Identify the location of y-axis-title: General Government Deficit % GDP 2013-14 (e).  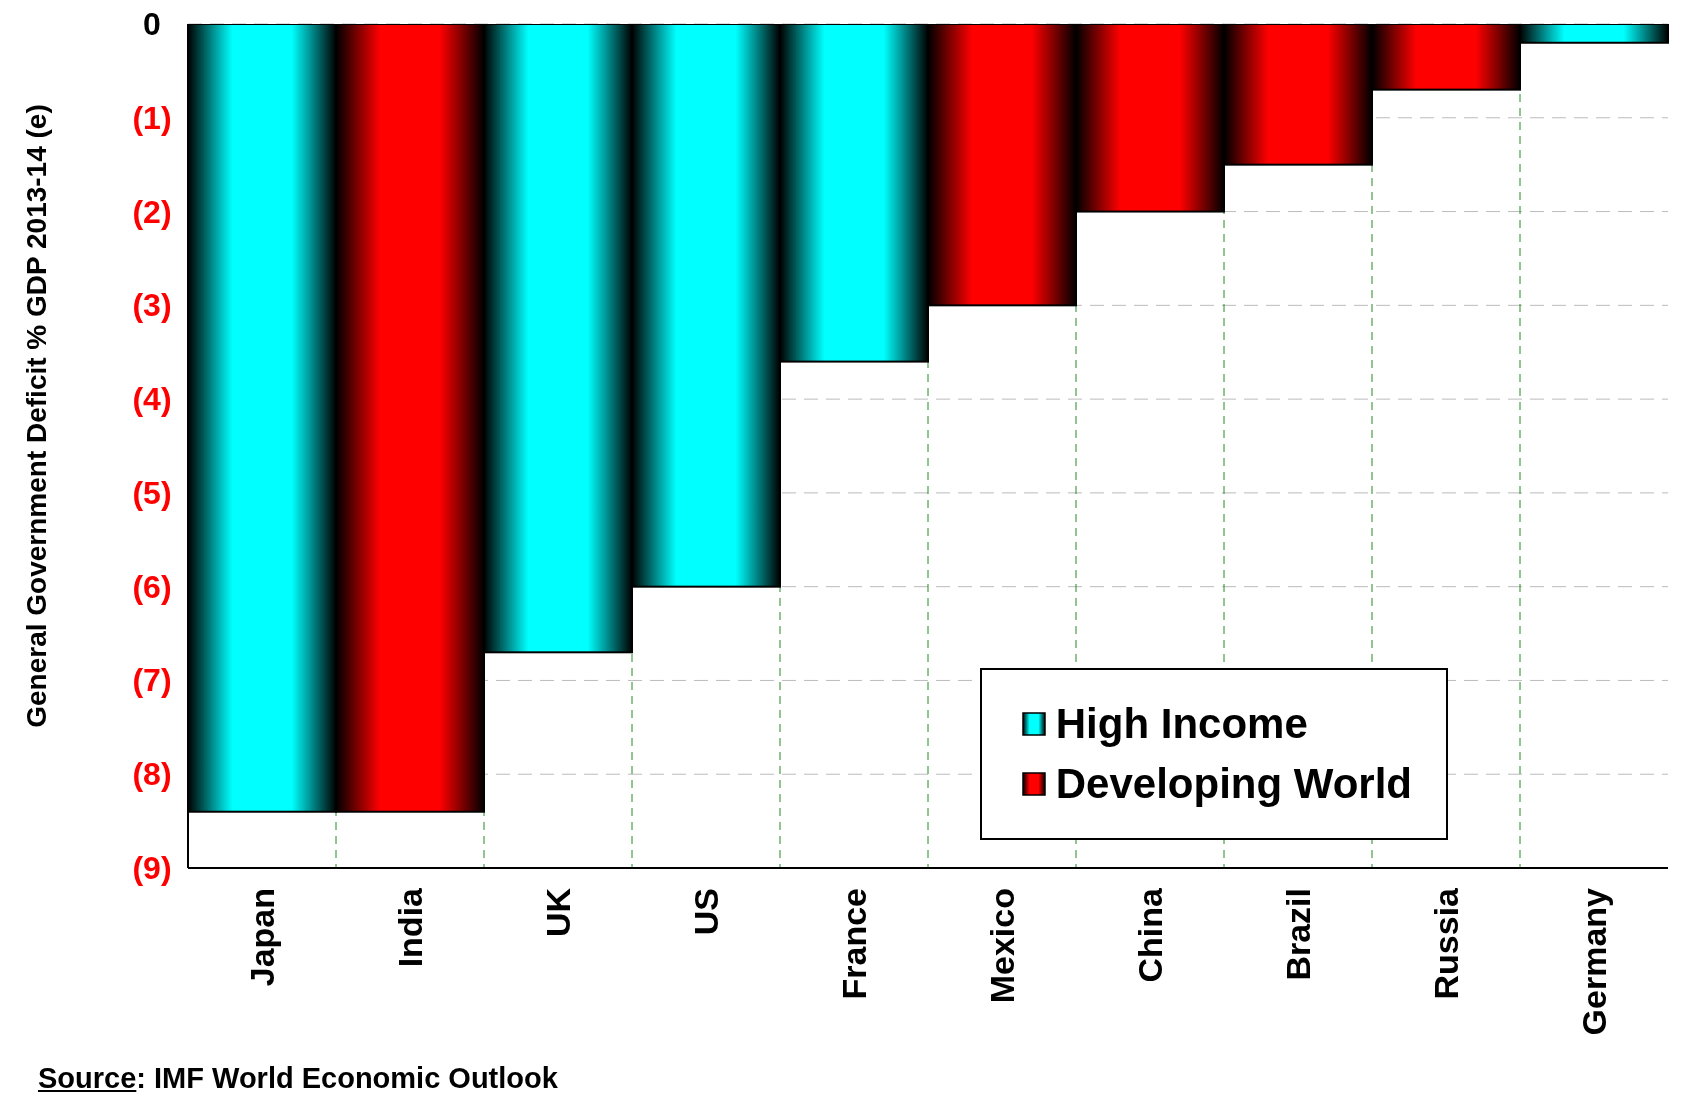
(36, 416).